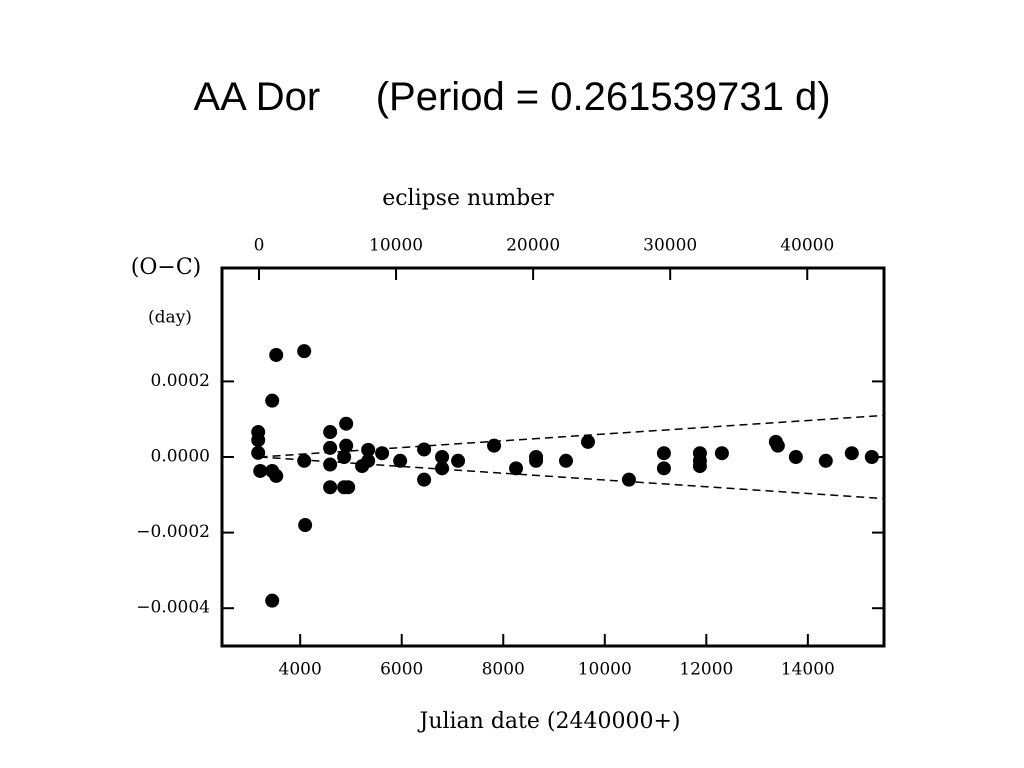 The width and height of the screenshot is (1024, 768). Describe the element at coordinates (396, 246) in the screenshot. I see `x2-tick-label: 10000` at that location.